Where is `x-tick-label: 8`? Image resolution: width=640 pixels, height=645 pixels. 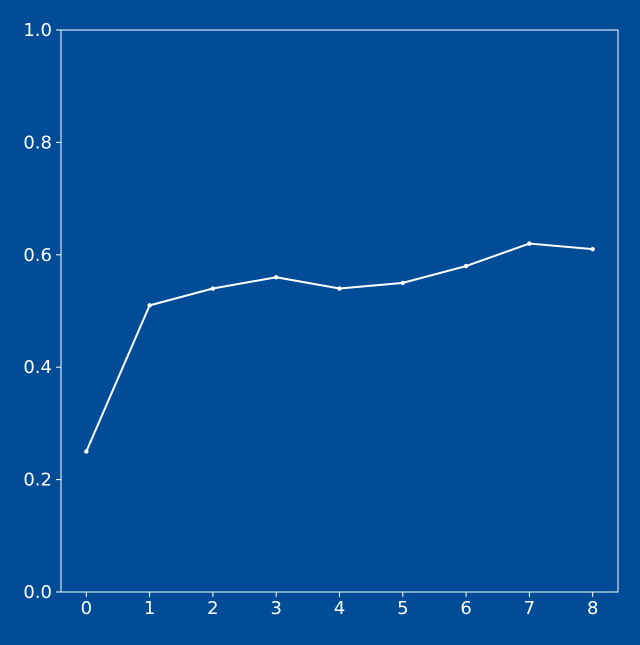
x-tick-label: 8 is located at coordinates (592, 608).